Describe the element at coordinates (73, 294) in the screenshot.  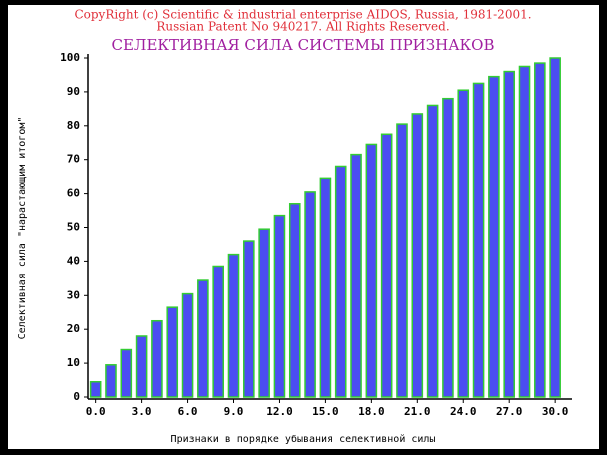
I see `y-tick-label: 30` at that location.